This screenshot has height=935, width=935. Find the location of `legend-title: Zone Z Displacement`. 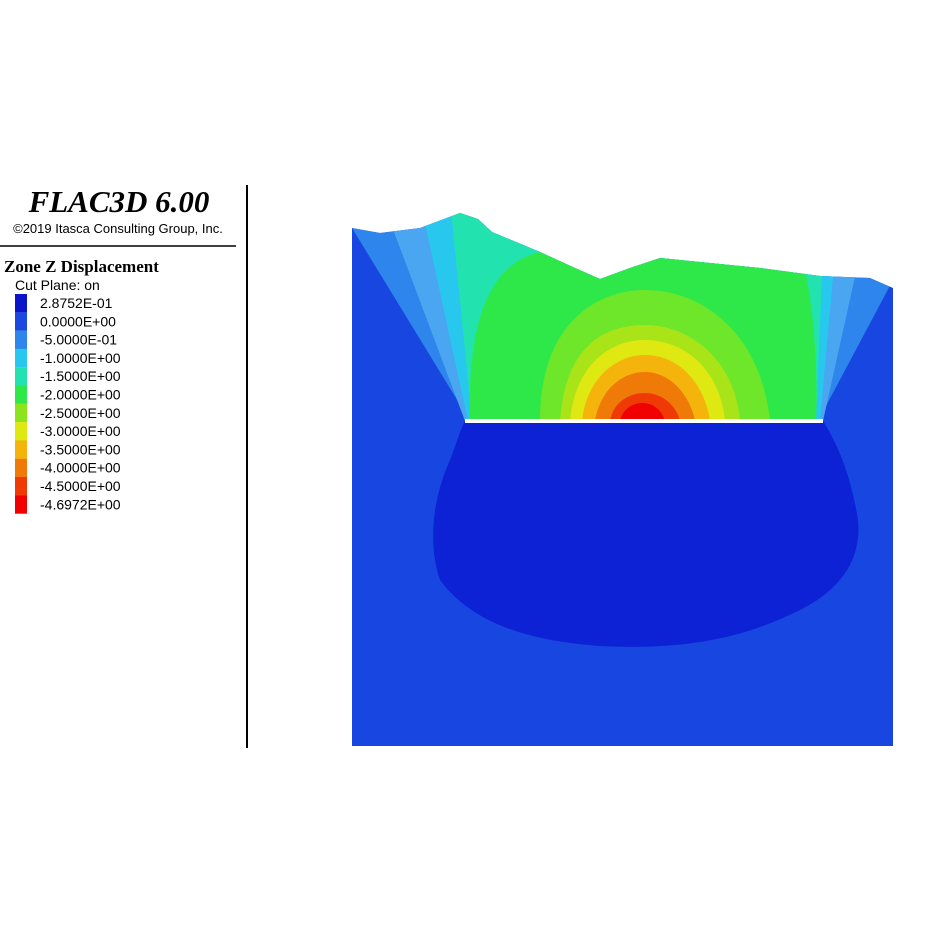

legend-title: Zone Z Displacement is located at coordinates (81, 266).